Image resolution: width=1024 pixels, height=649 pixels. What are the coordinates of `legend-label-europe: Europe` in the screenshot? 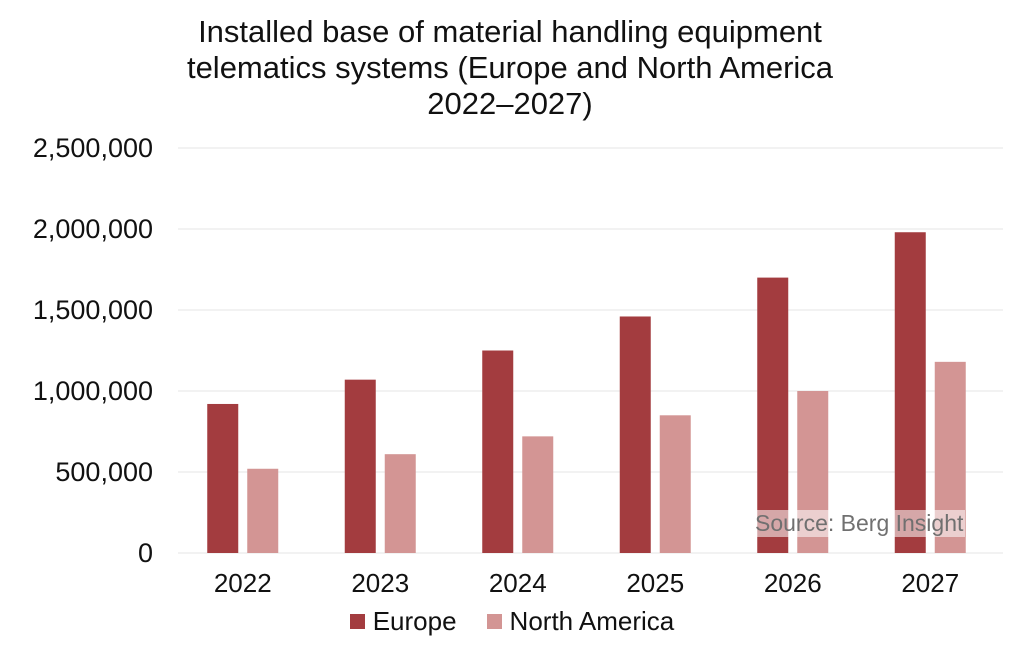 It's located at (414, 621).